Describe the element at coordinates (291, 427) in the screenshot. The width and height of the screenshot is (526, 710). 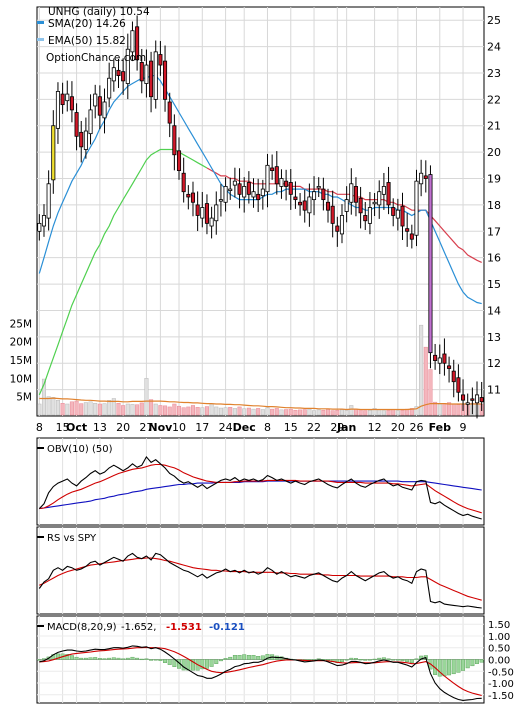
I see `date-tick-label: 15` at that location.